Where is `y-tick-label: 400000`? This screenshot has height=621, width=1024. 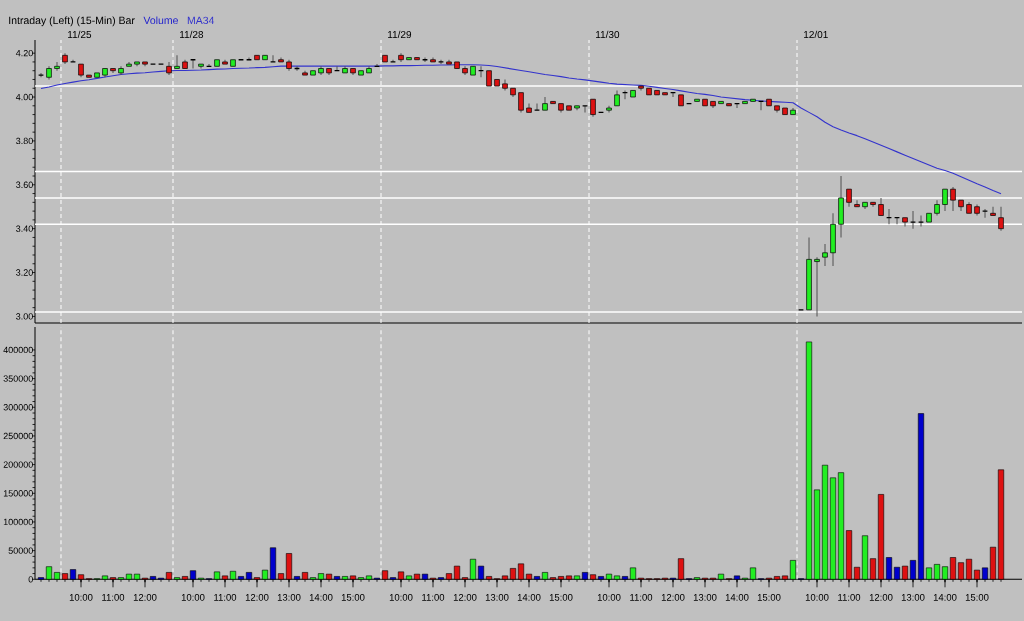
y-tick-label: 400000 is located at coordinates (18, 350).